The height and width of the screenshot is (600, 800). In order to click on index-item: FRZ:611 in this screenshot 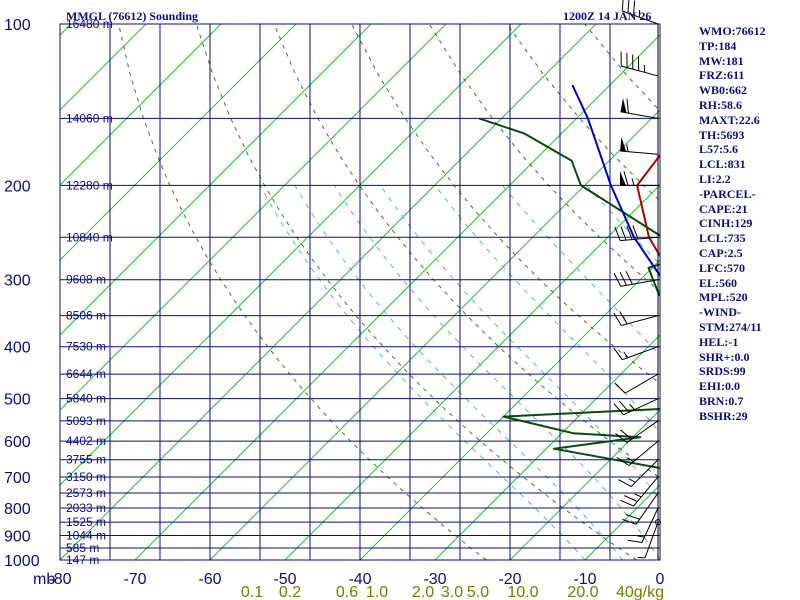, I will do `click(722, 75)`.